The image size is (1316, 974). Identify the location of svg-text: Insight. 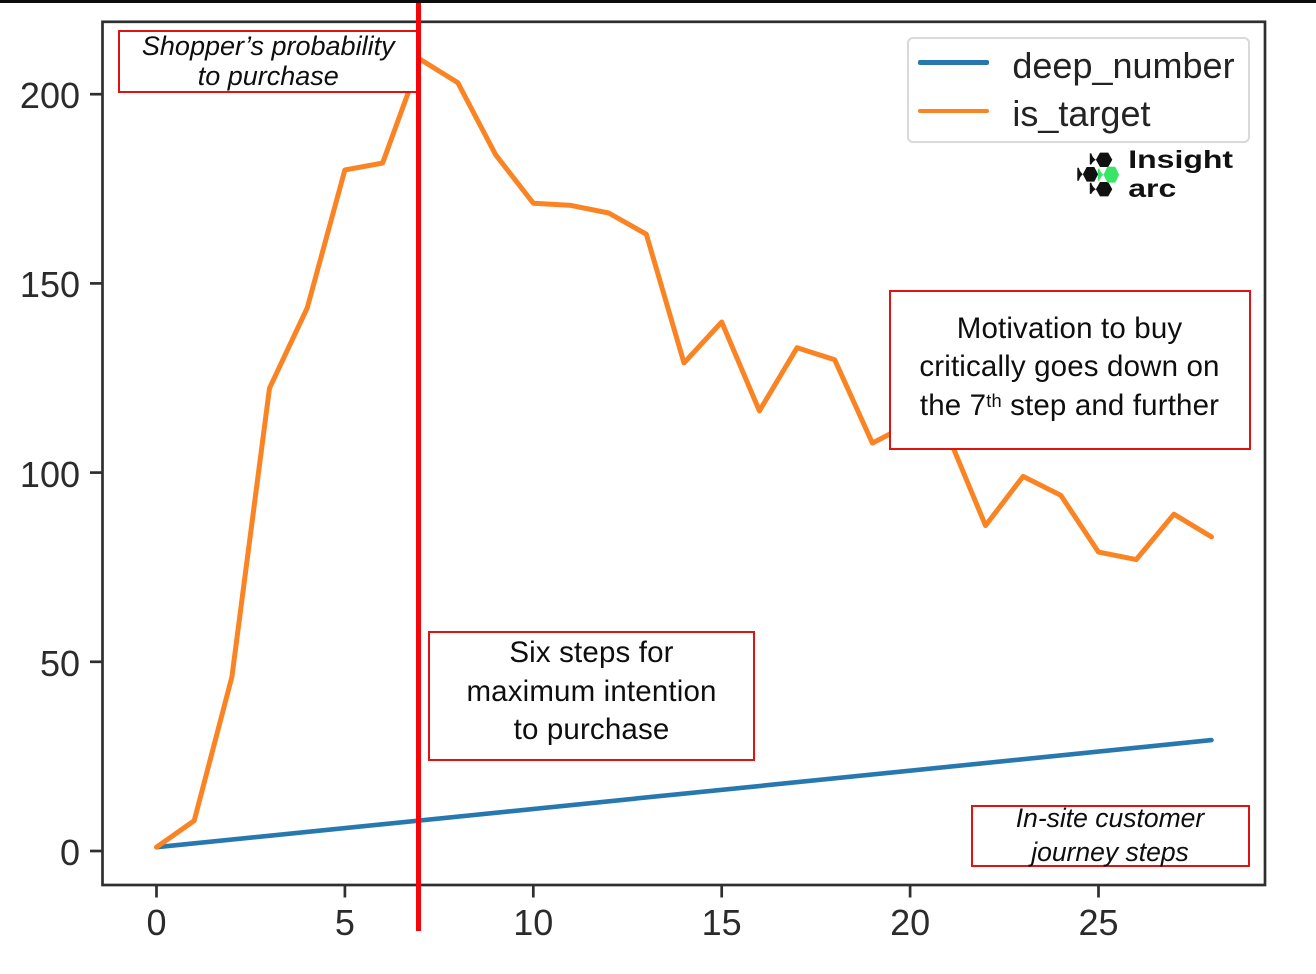
(1180, 160).